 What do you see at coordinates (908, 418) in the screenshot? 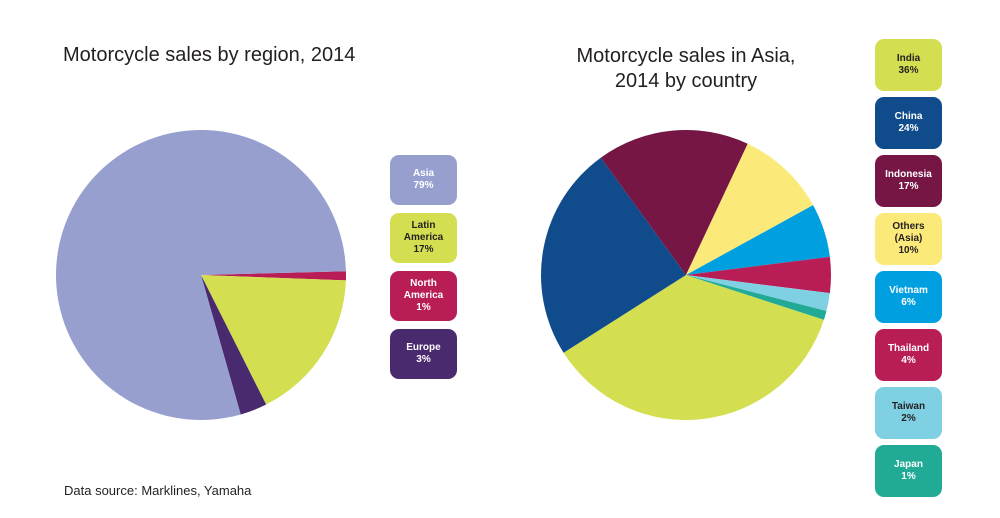
I see `legend-value: 2%` at bounding box center [908, 418].